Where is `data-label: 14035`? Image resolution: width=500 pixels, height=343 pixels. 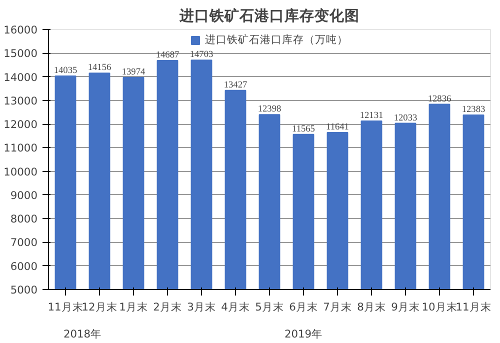 data-label: 14035 is located at coordinates (66, 71).